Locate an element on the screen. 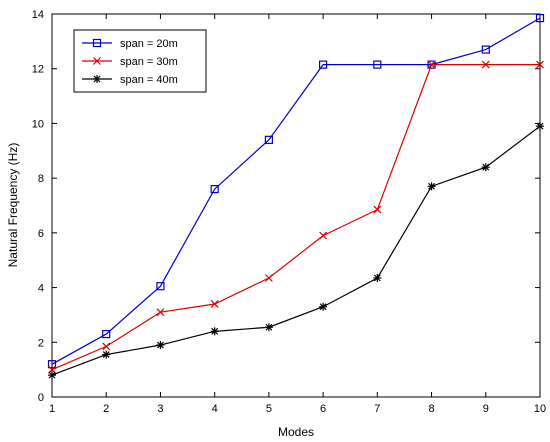 This screenshot has height=442, width=550. legend: span = 20m span = 30m span = 40m is located at coordinates (140, 61).